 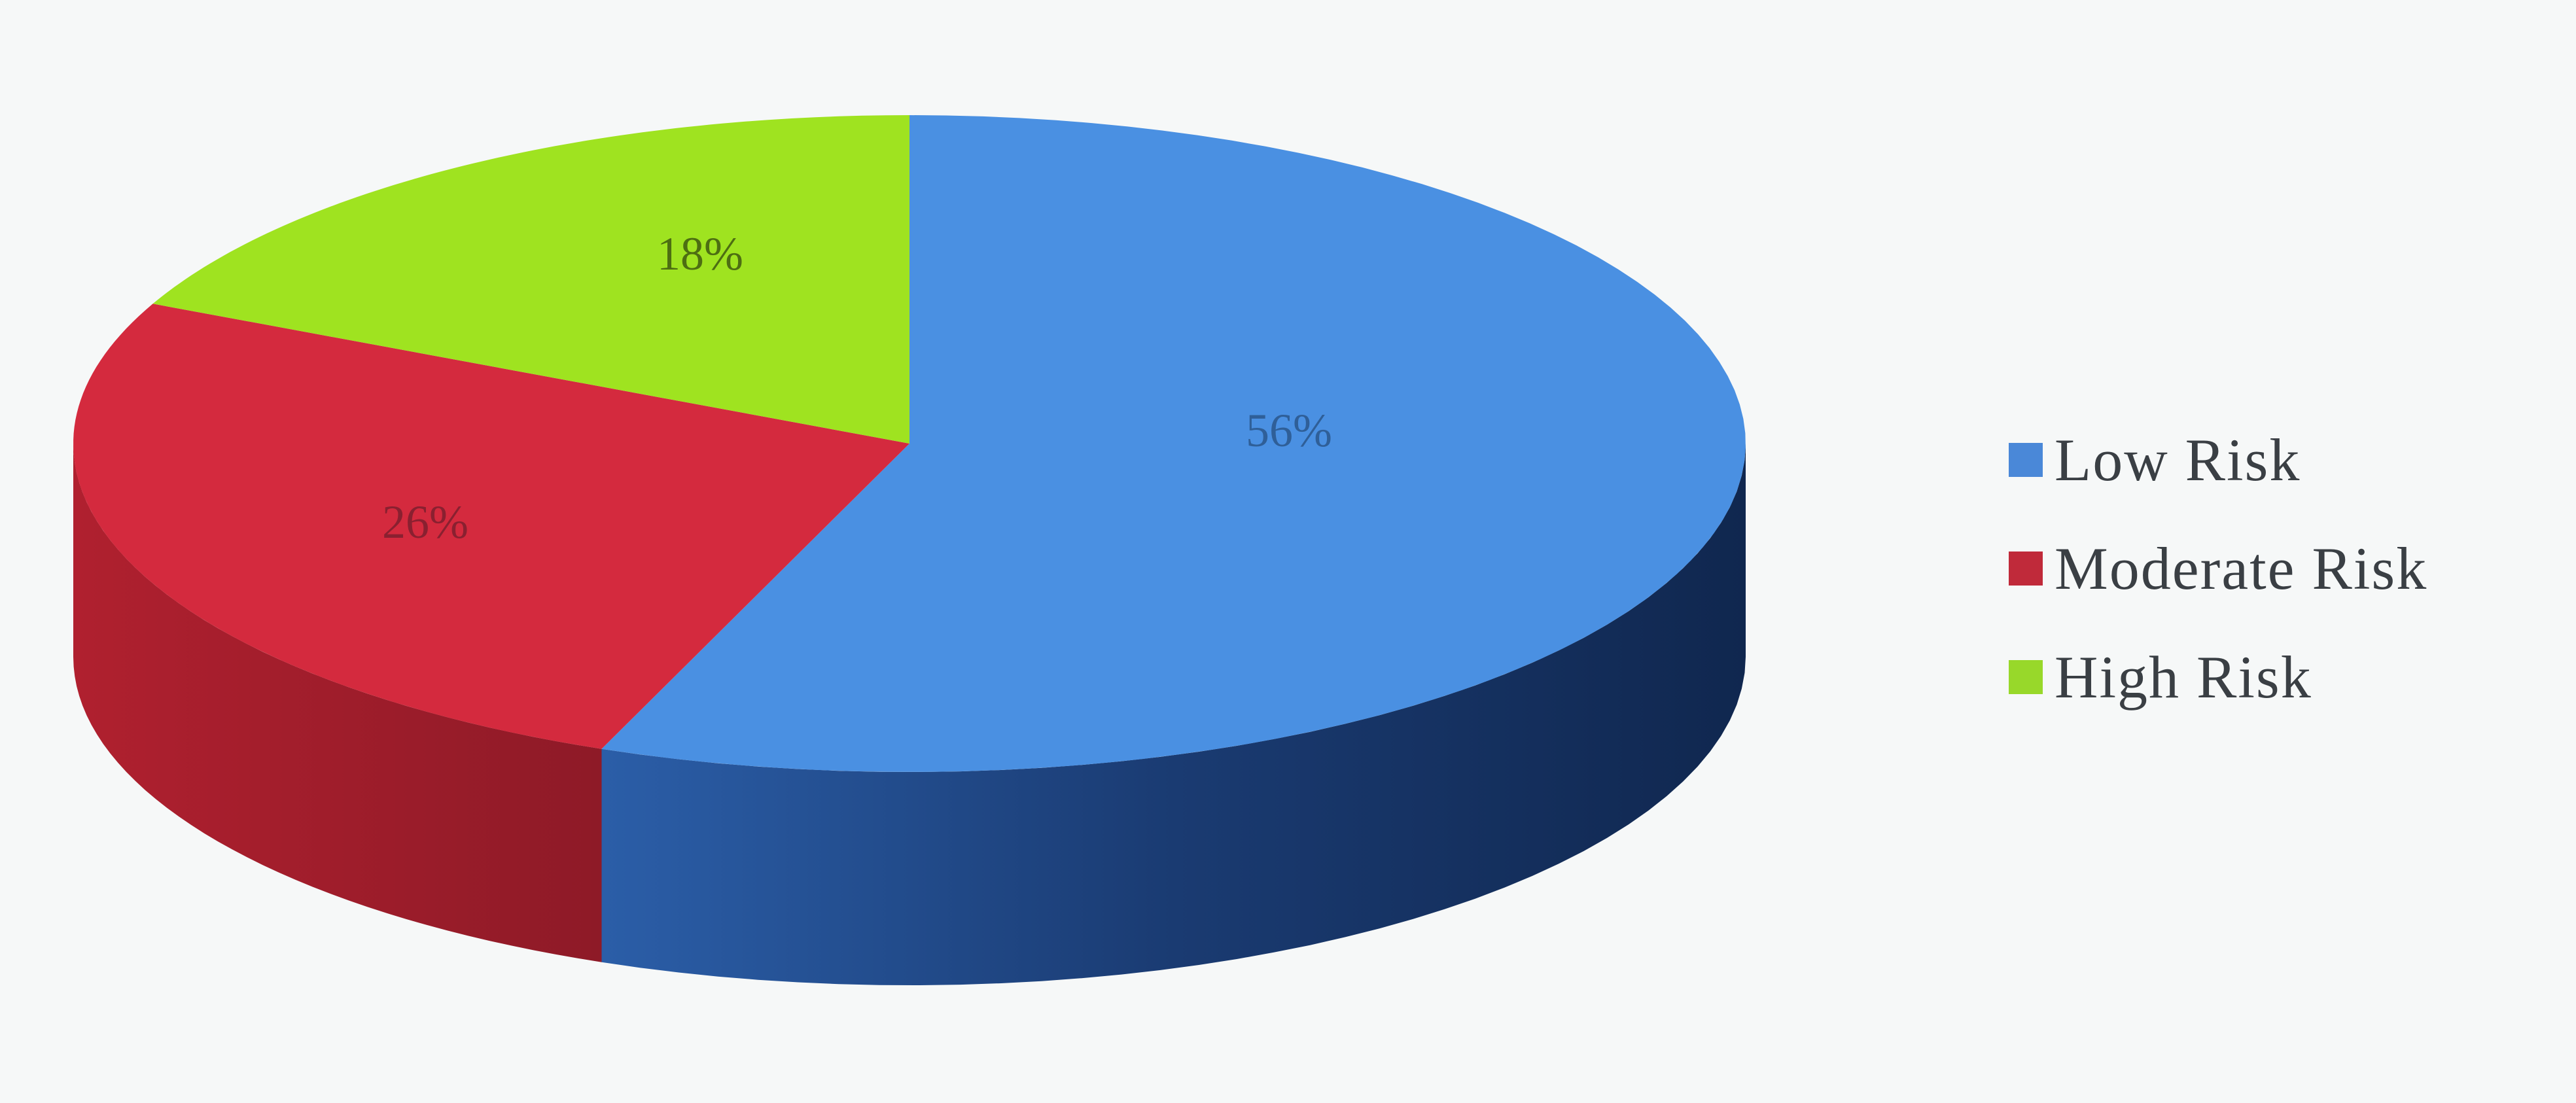 I want to click on legend-swatch-moderate-risk, so click(x=2026, y=569).